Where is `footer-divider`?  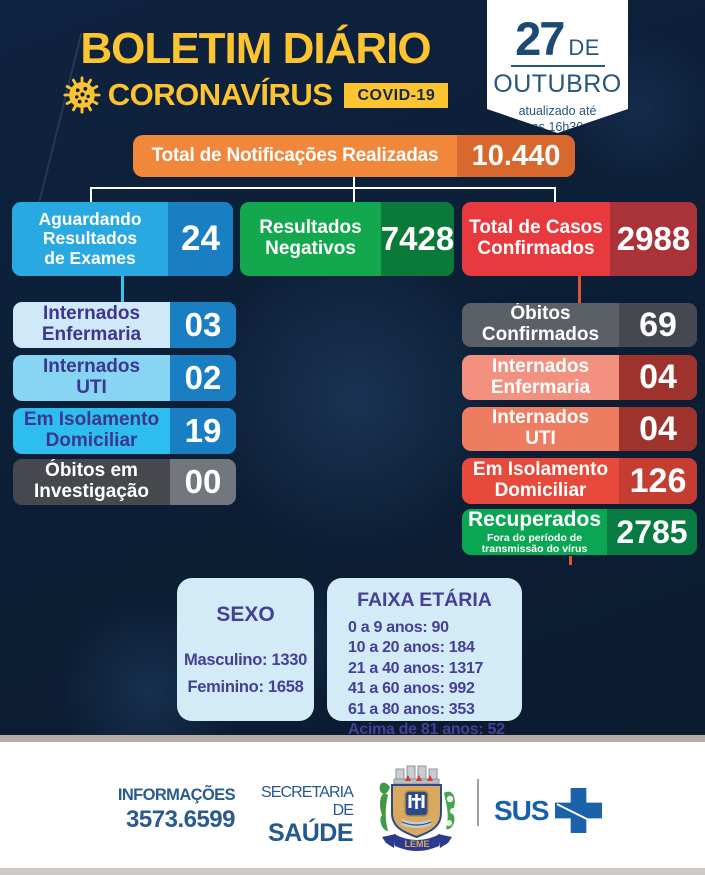
footer-divider is located at coordinates (478, 802).